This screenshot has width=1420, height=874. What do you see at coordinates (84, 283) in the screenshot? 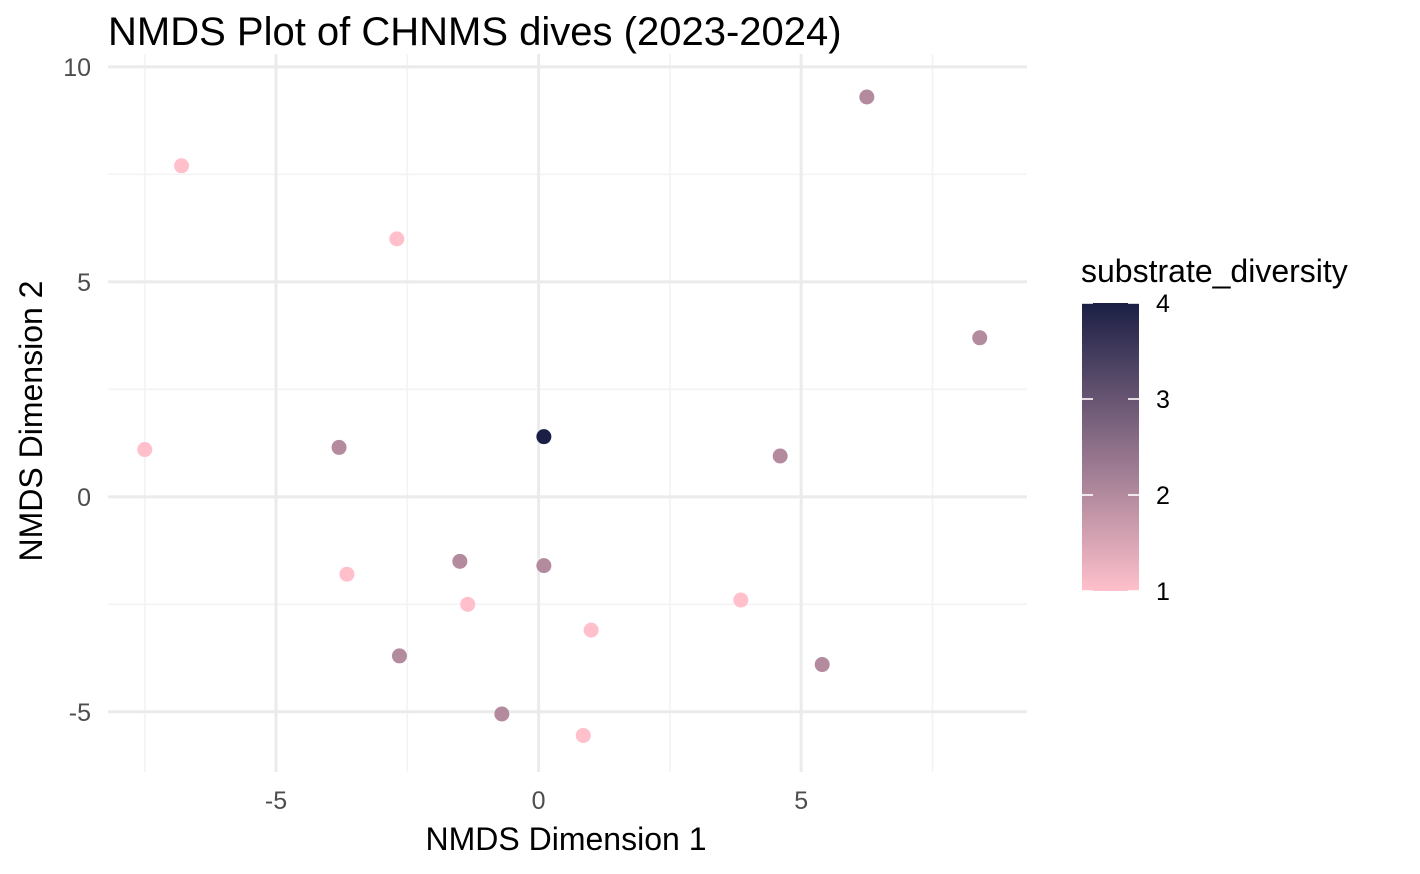
I see `y-tick-label: 5` at bounding box center [84, 283].